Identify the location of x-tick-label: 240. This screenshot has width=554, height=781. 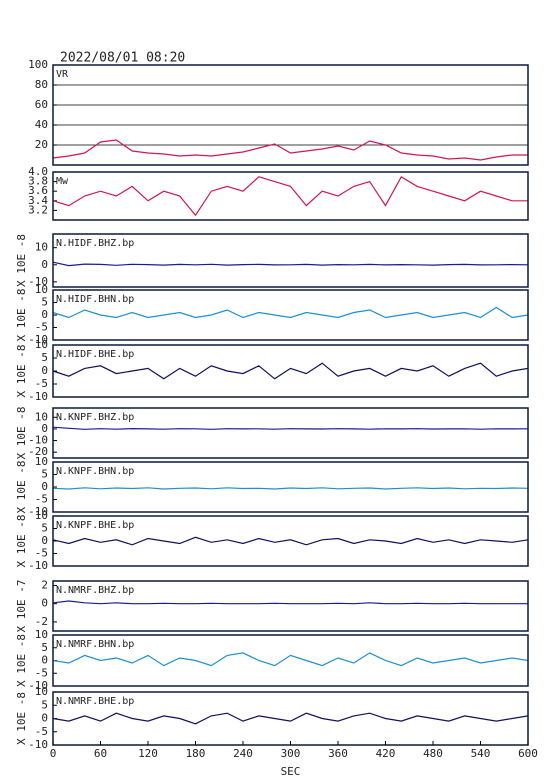
(243, 753).